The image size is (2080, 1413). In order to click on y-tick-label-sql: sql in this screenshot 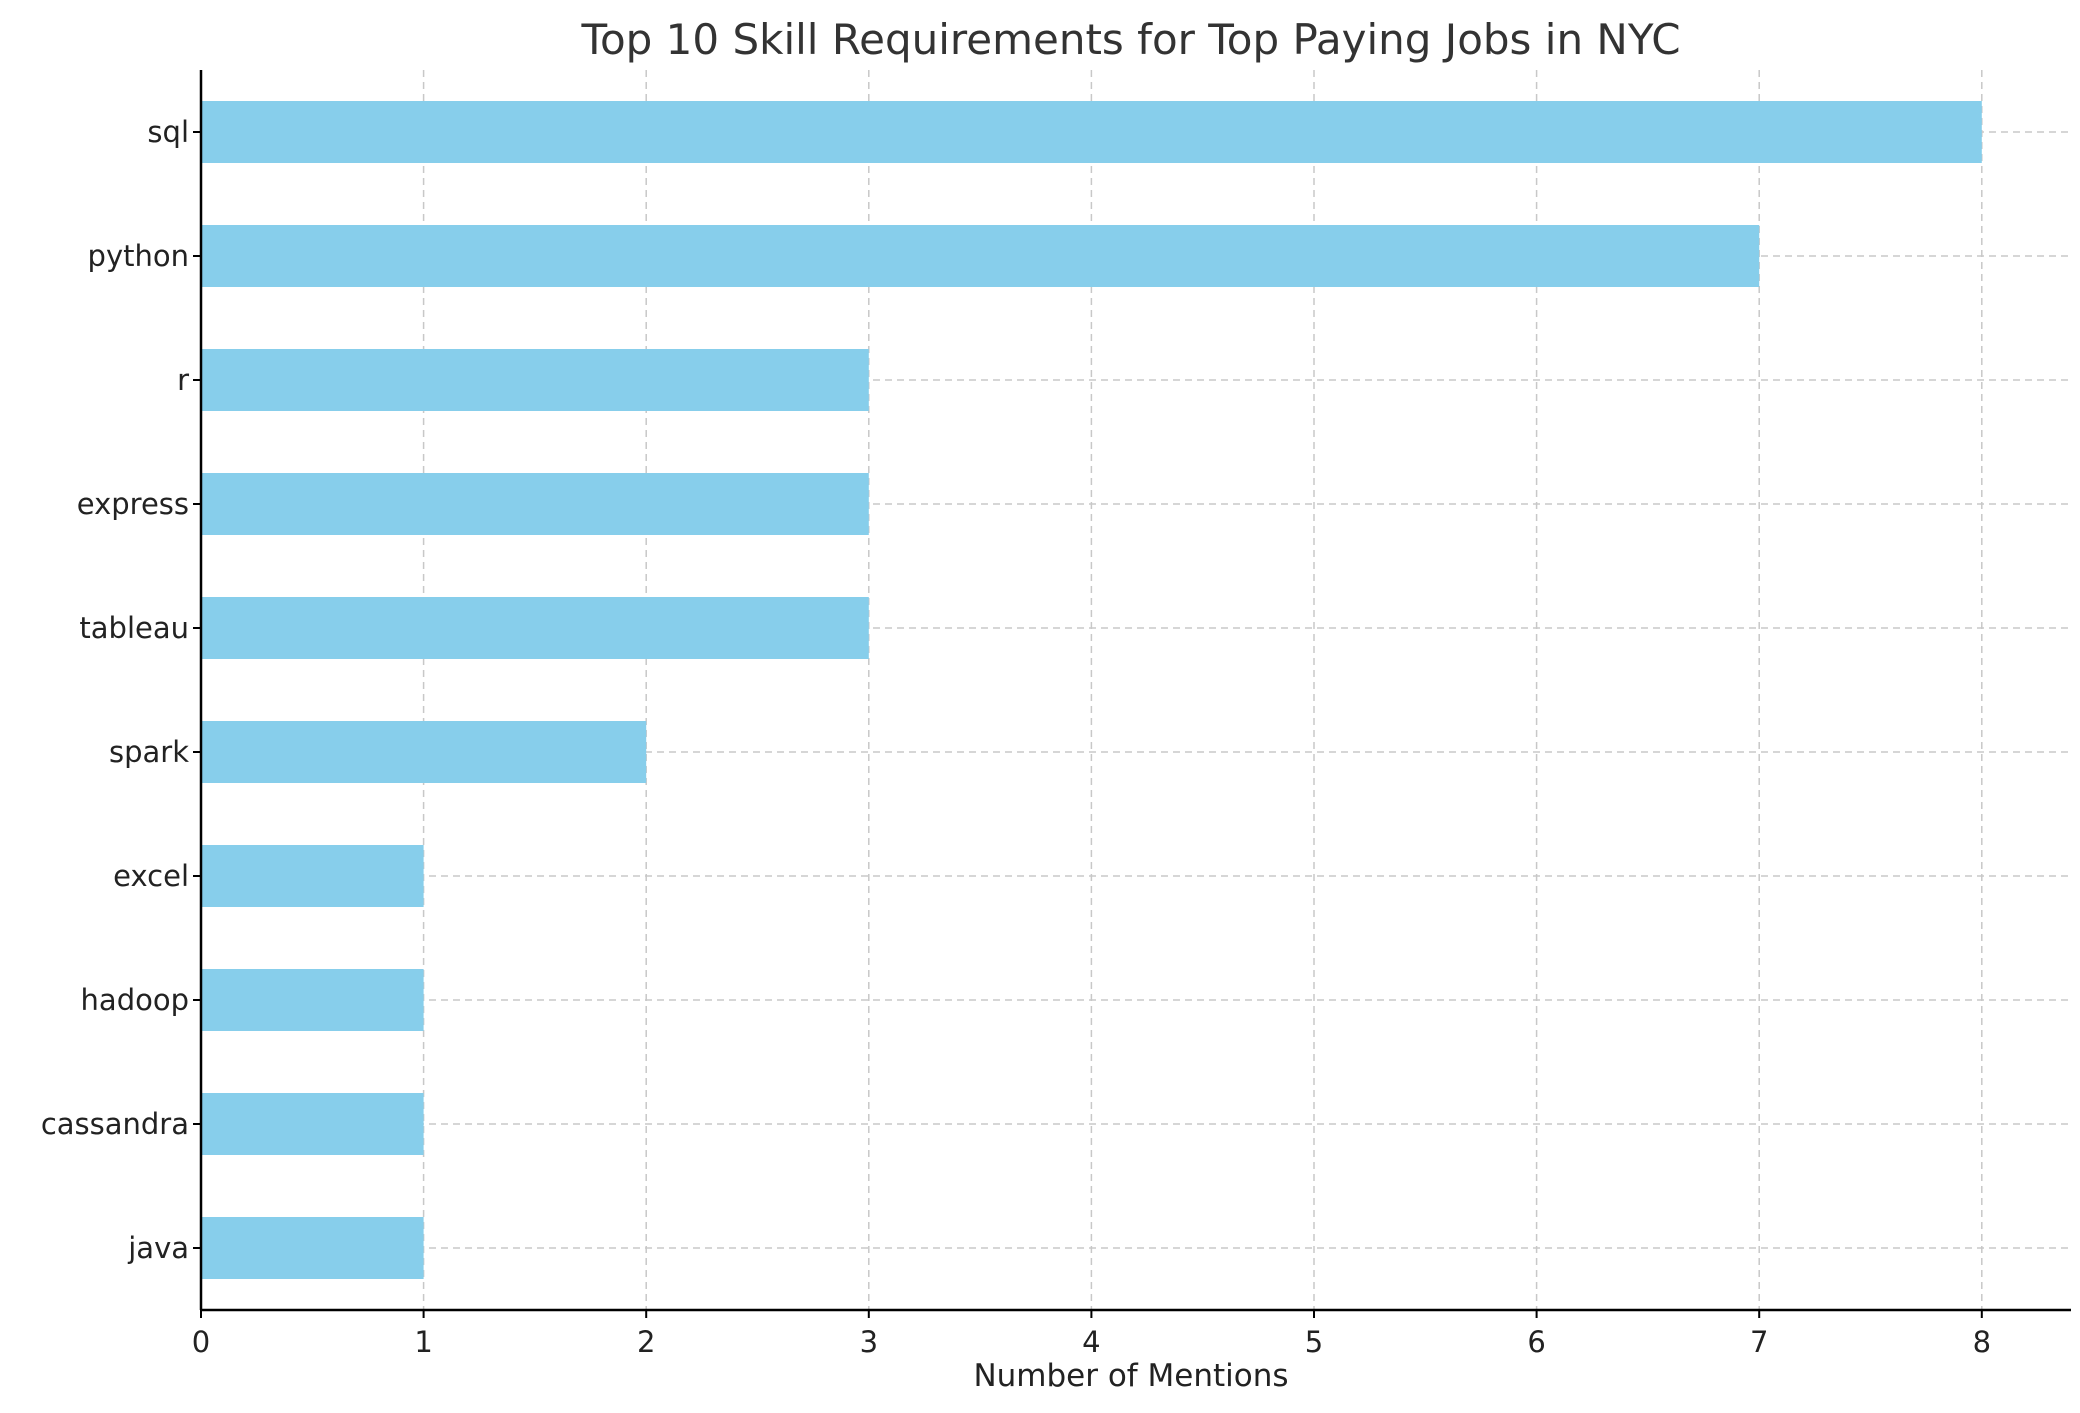, I will do `click(168, 132)`.